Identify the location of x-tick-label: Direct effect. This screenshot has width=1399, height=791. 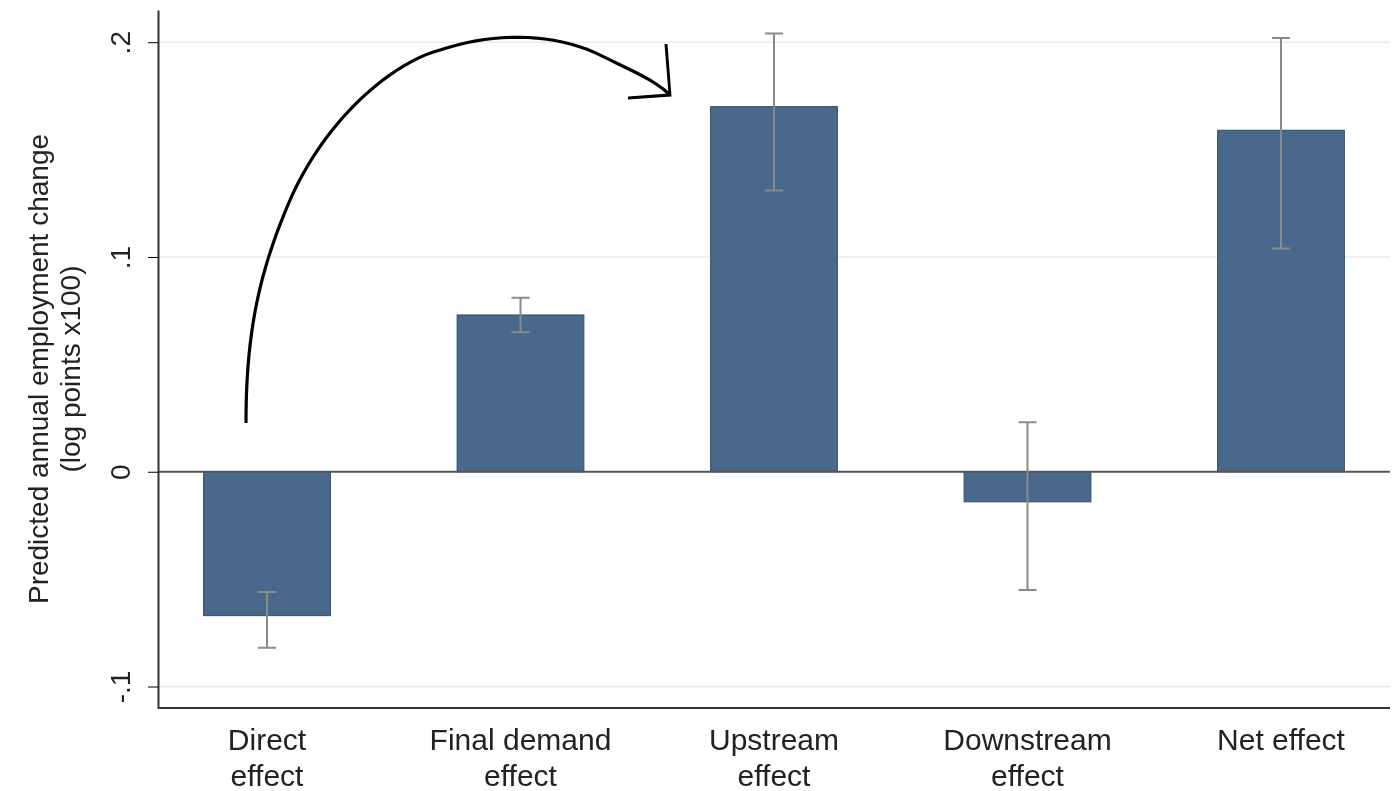
(267, 757).